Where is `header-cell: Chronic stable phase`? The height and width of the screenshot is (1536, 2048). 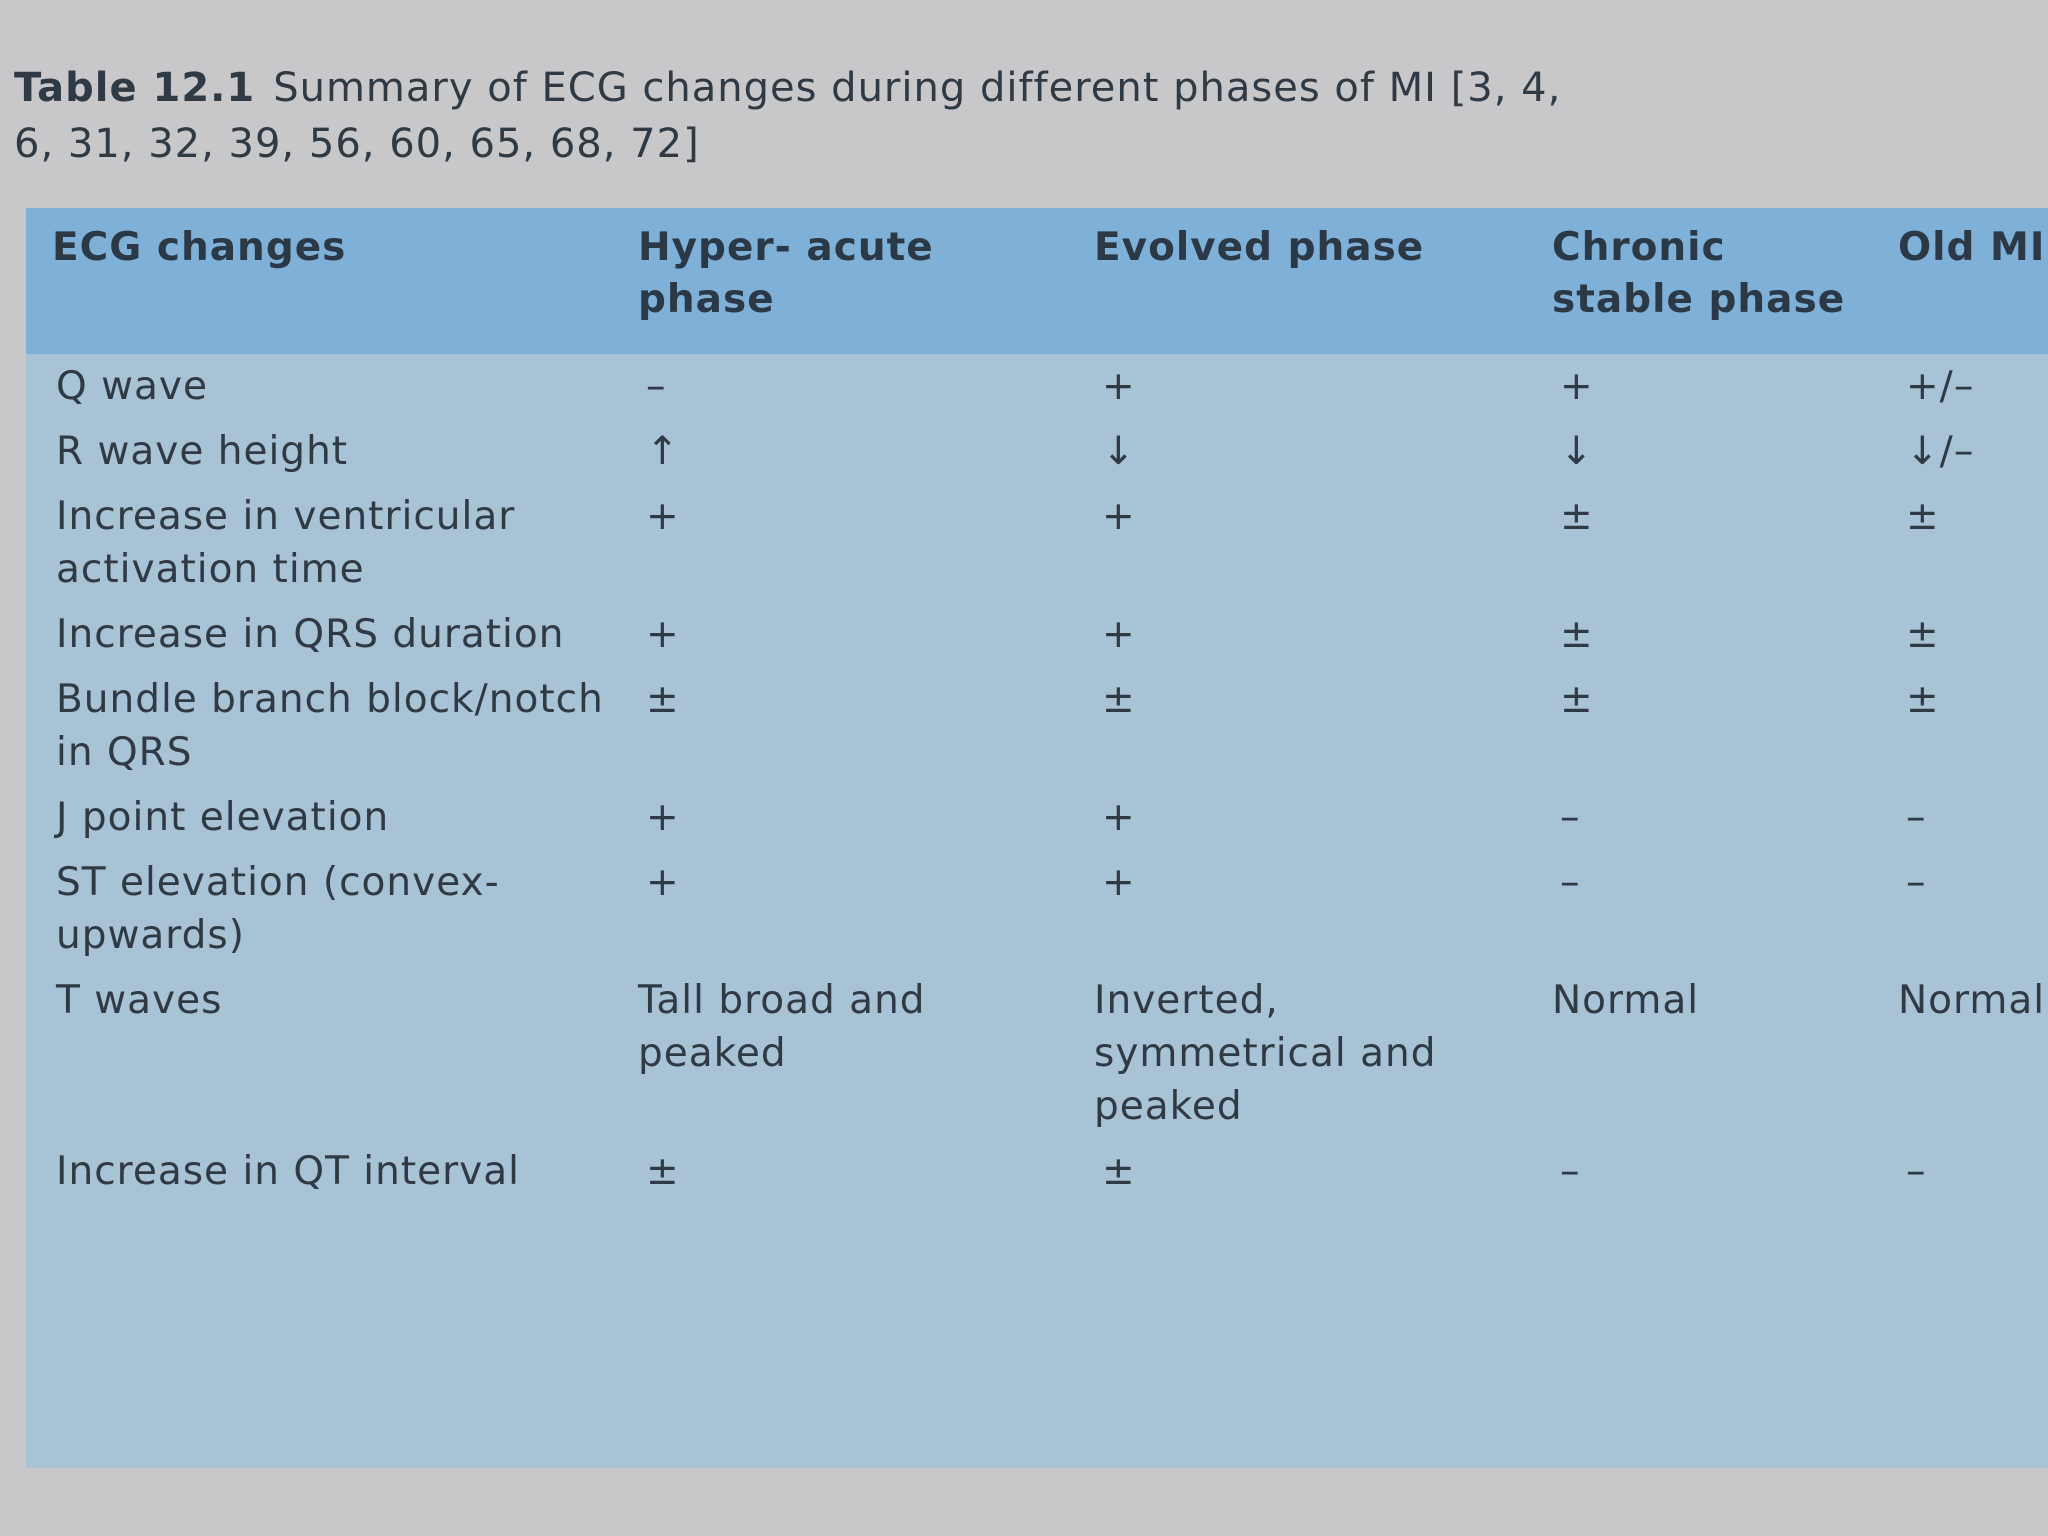
header-cell: Chronic stable phase is located at coordinates (1699, 273).